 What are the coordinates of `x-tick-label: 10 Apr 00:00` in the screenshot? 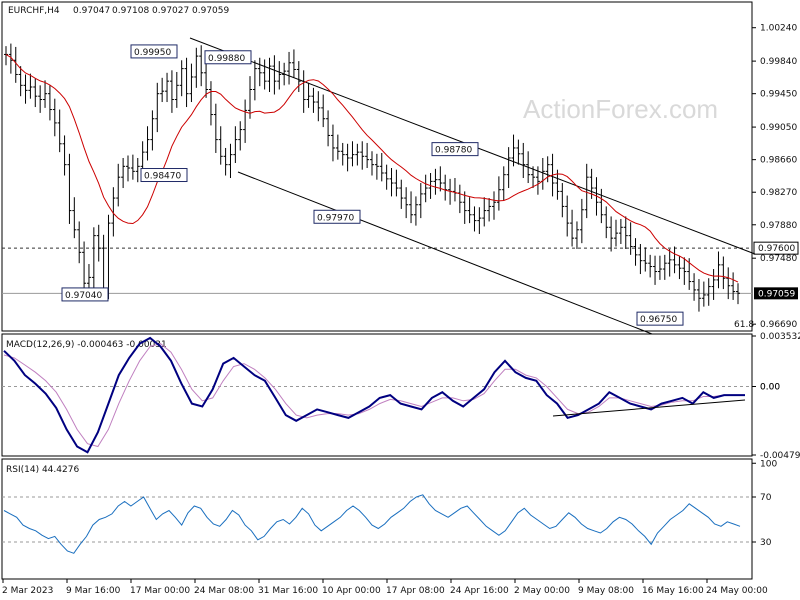 It's located at (351, 591).